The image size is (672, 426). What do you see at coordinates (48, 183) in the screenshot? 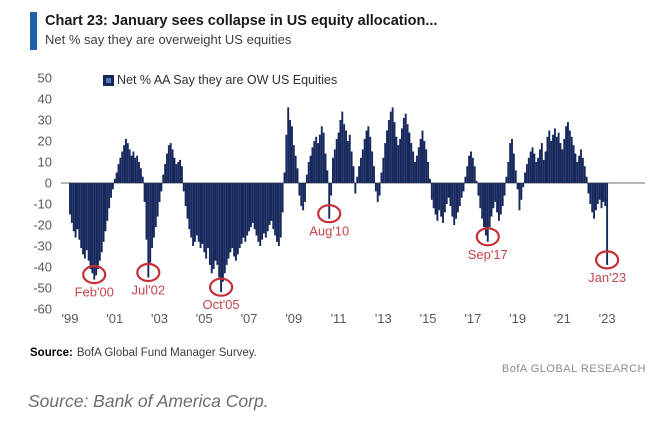
I see `y-axis-tick-label: 0` at bounding box center [48, 183].